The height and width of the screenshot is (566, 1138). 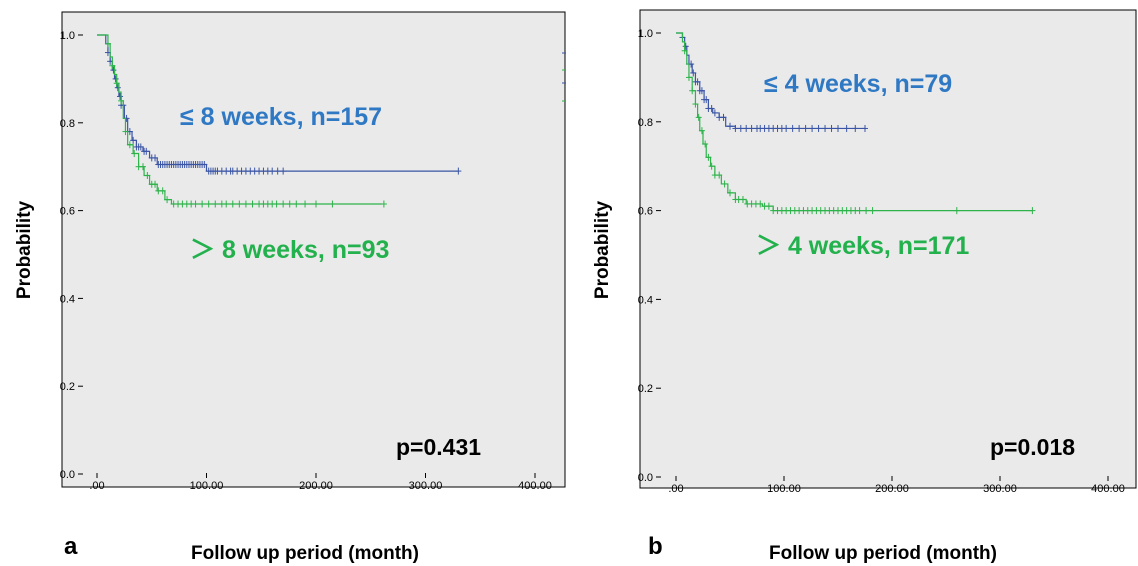 What do you see at coordinates (564, 77) in the screenshot?
I see `stray-legend-marks` at bounding box center [564, 77].